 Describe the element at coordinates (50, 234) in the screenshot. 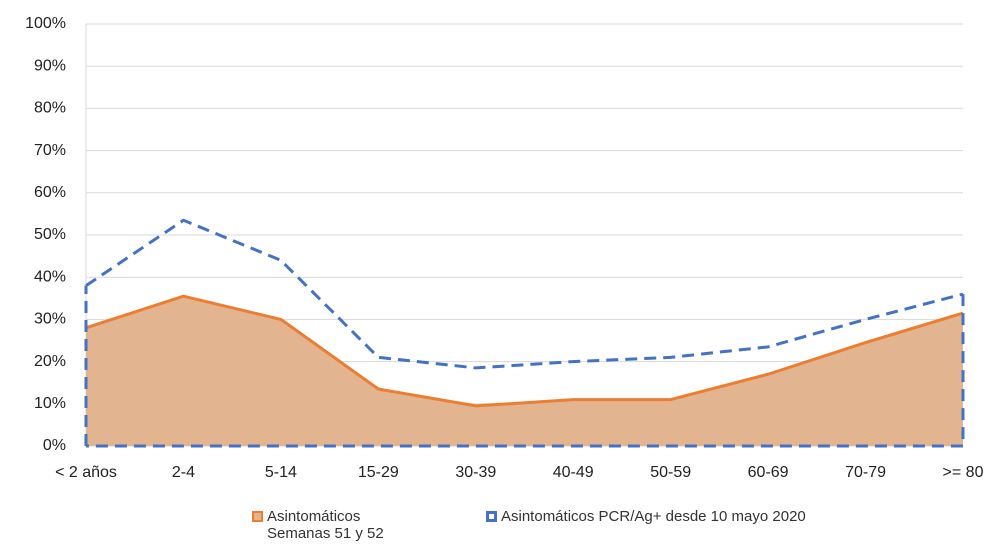

I see `y-tick-label: 50%` at that location.